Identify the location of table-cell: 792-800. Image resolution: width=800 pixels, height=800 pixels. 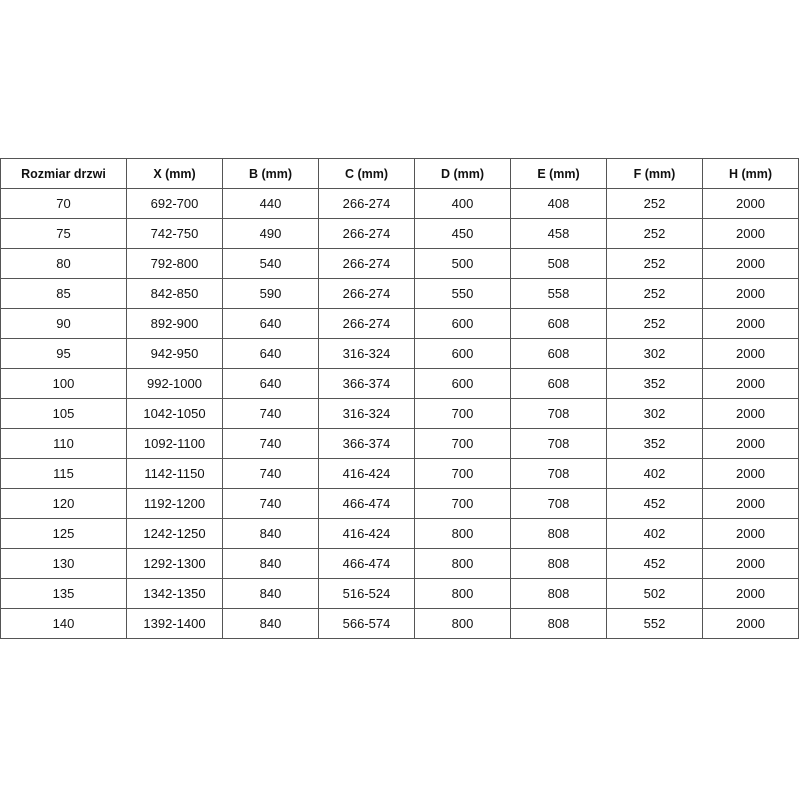
(174, 263).